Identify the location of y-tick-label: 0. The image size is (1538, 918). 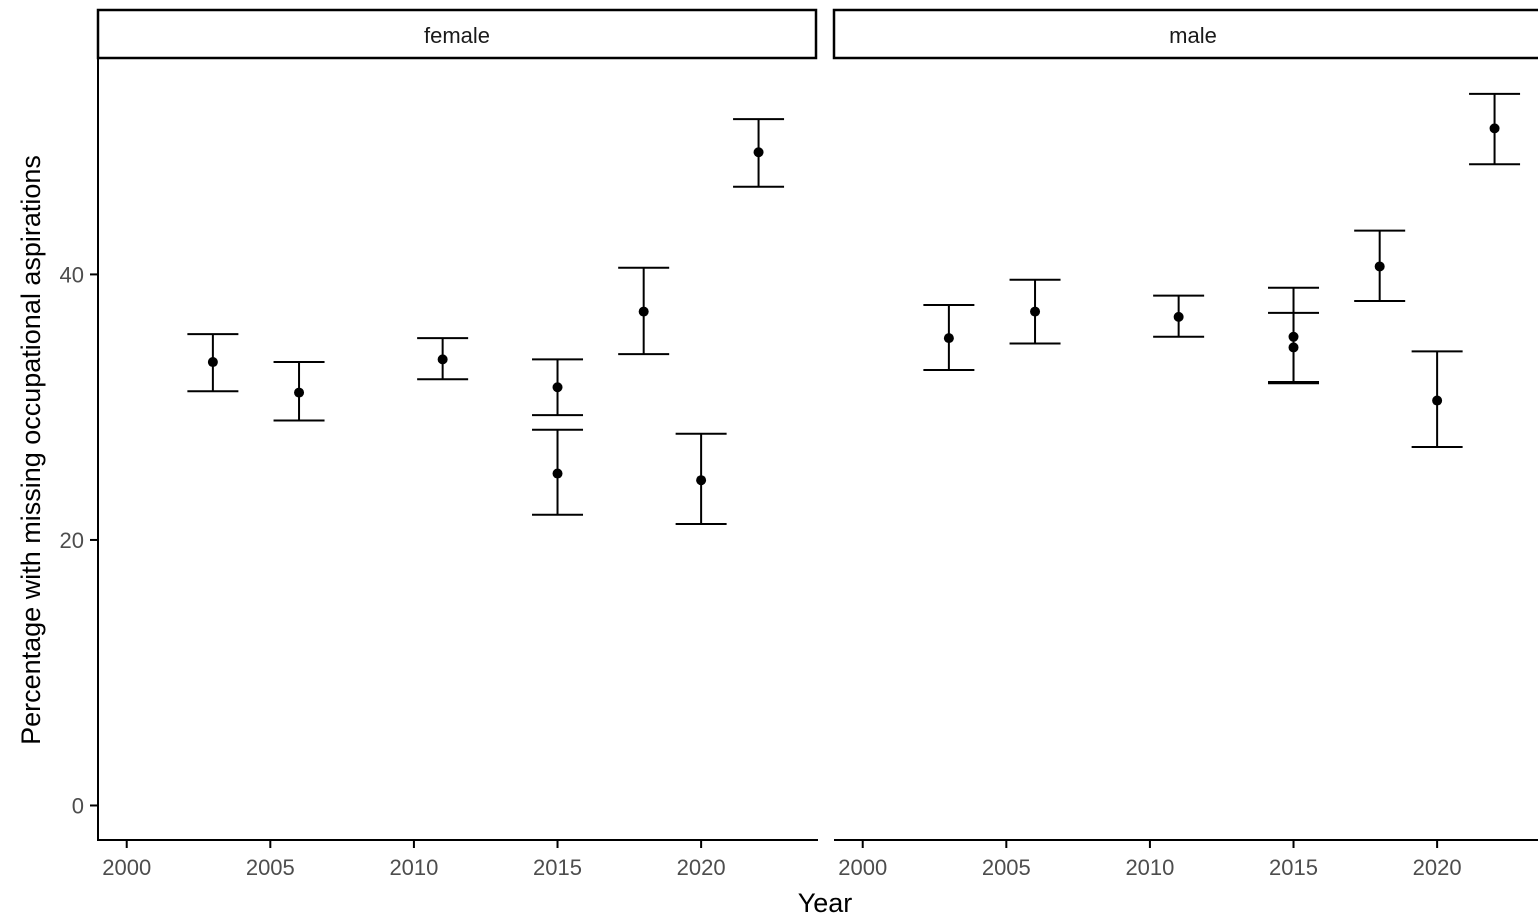
(78, 805).